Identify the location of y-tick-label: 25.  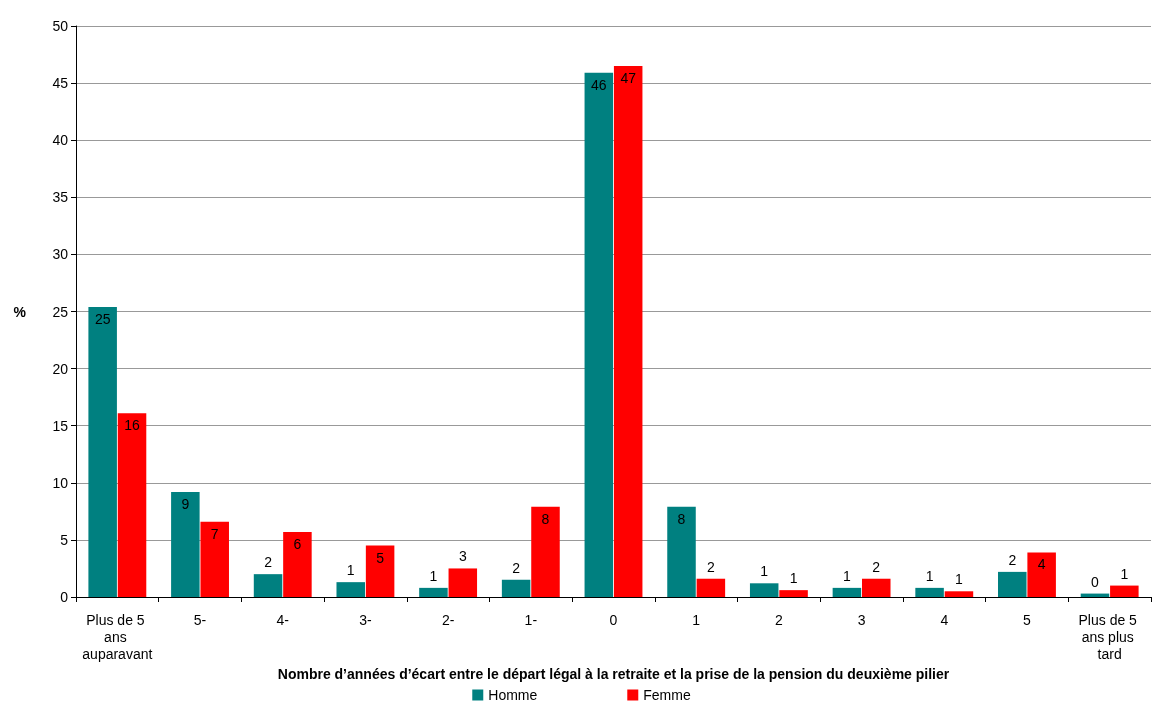
(60, 311).